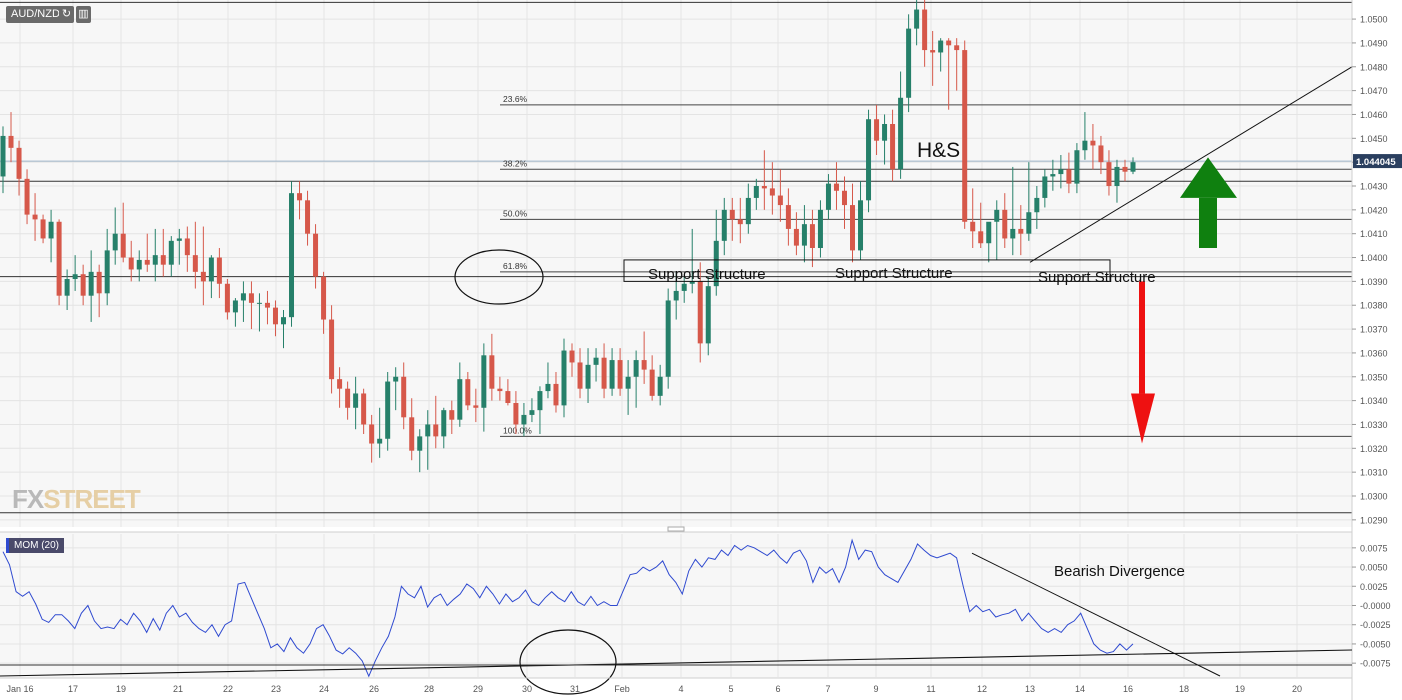 This screenshot has width=1402, height=700. I want to click on hs-label: H&S, so click(938, 150).